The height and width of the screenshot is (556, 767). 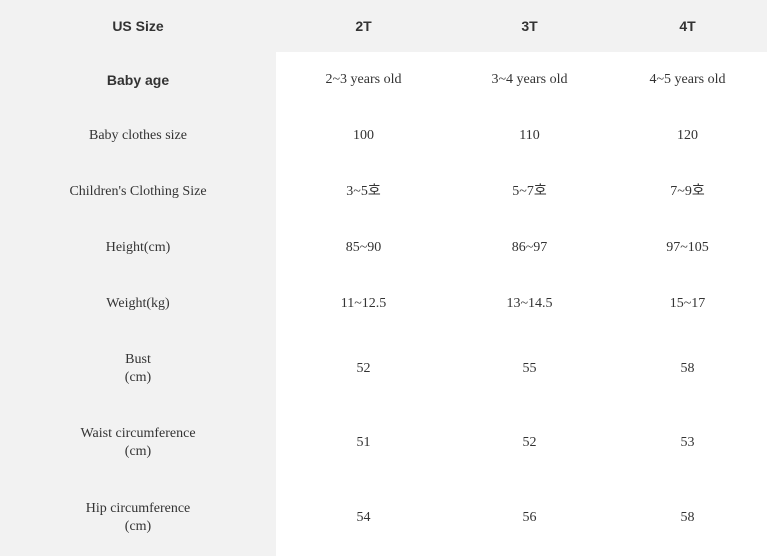 I want to click on table-row-baby-clothes-size: Baby clothes size 100 110 120, so click(x=383, y=136).